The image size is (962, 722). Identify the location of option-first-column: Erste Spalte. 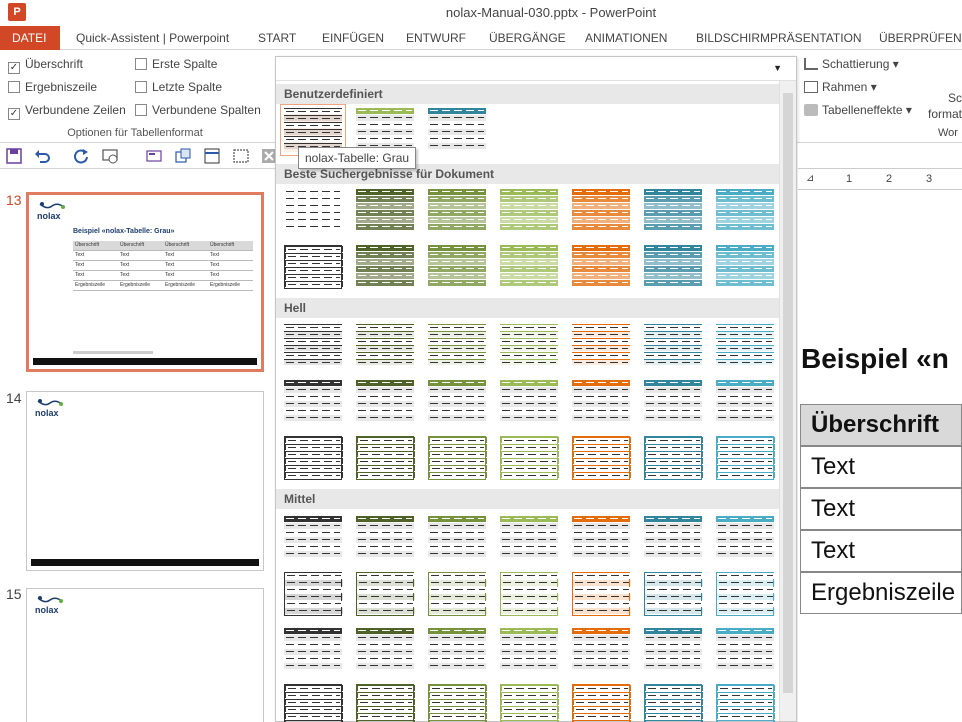
(176, 64).